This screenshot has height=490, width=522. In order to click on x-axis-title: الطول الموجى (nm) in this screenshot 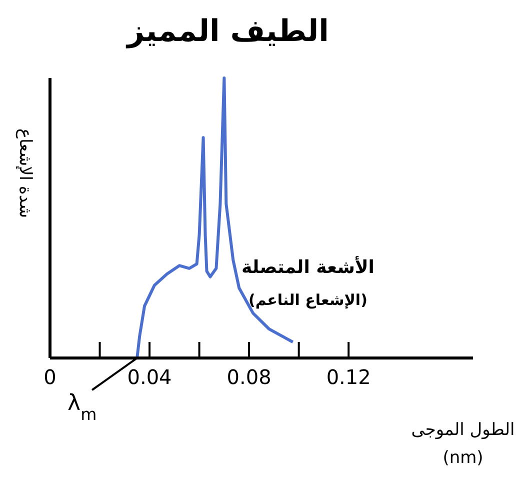, I will do `click(463, 444)`.